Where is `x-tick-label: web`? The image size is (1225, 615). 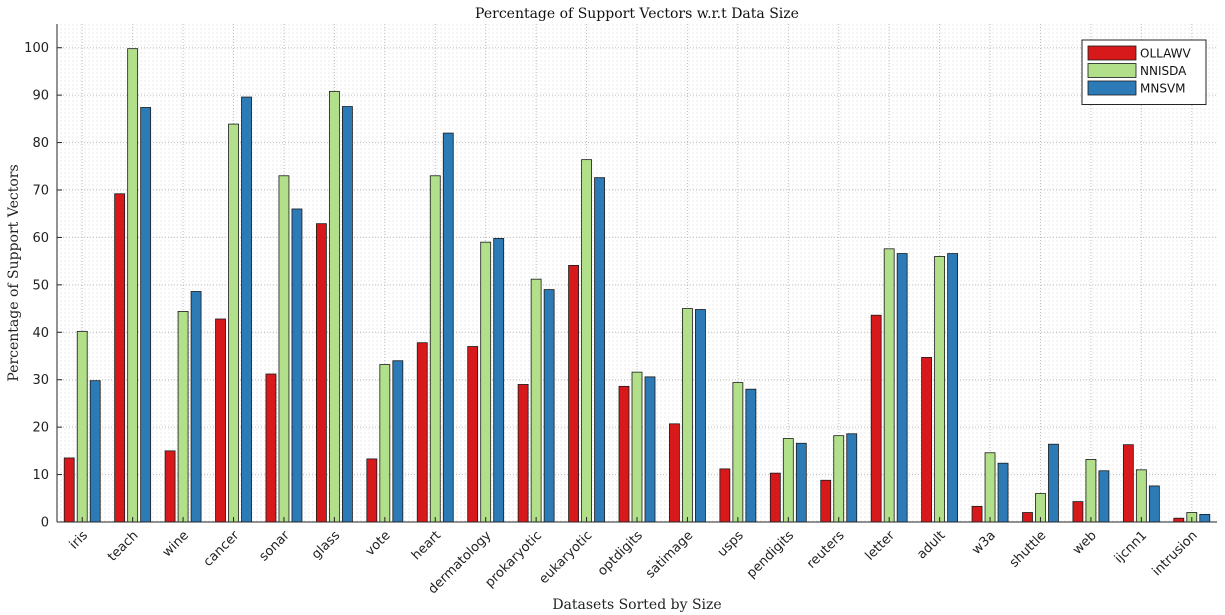
x-tick-label: web is located at coordinates (1085, 543).